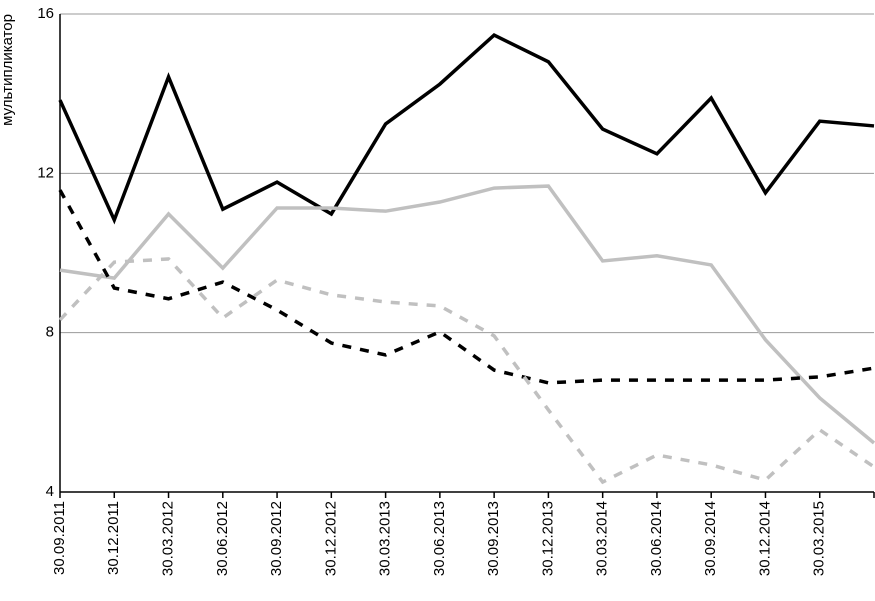 This screenshot has height=601, width=875. Describe the element at coordinates (493, 538) in the screenshot. I see `x-tick-label: 30.09.2013` at that location.